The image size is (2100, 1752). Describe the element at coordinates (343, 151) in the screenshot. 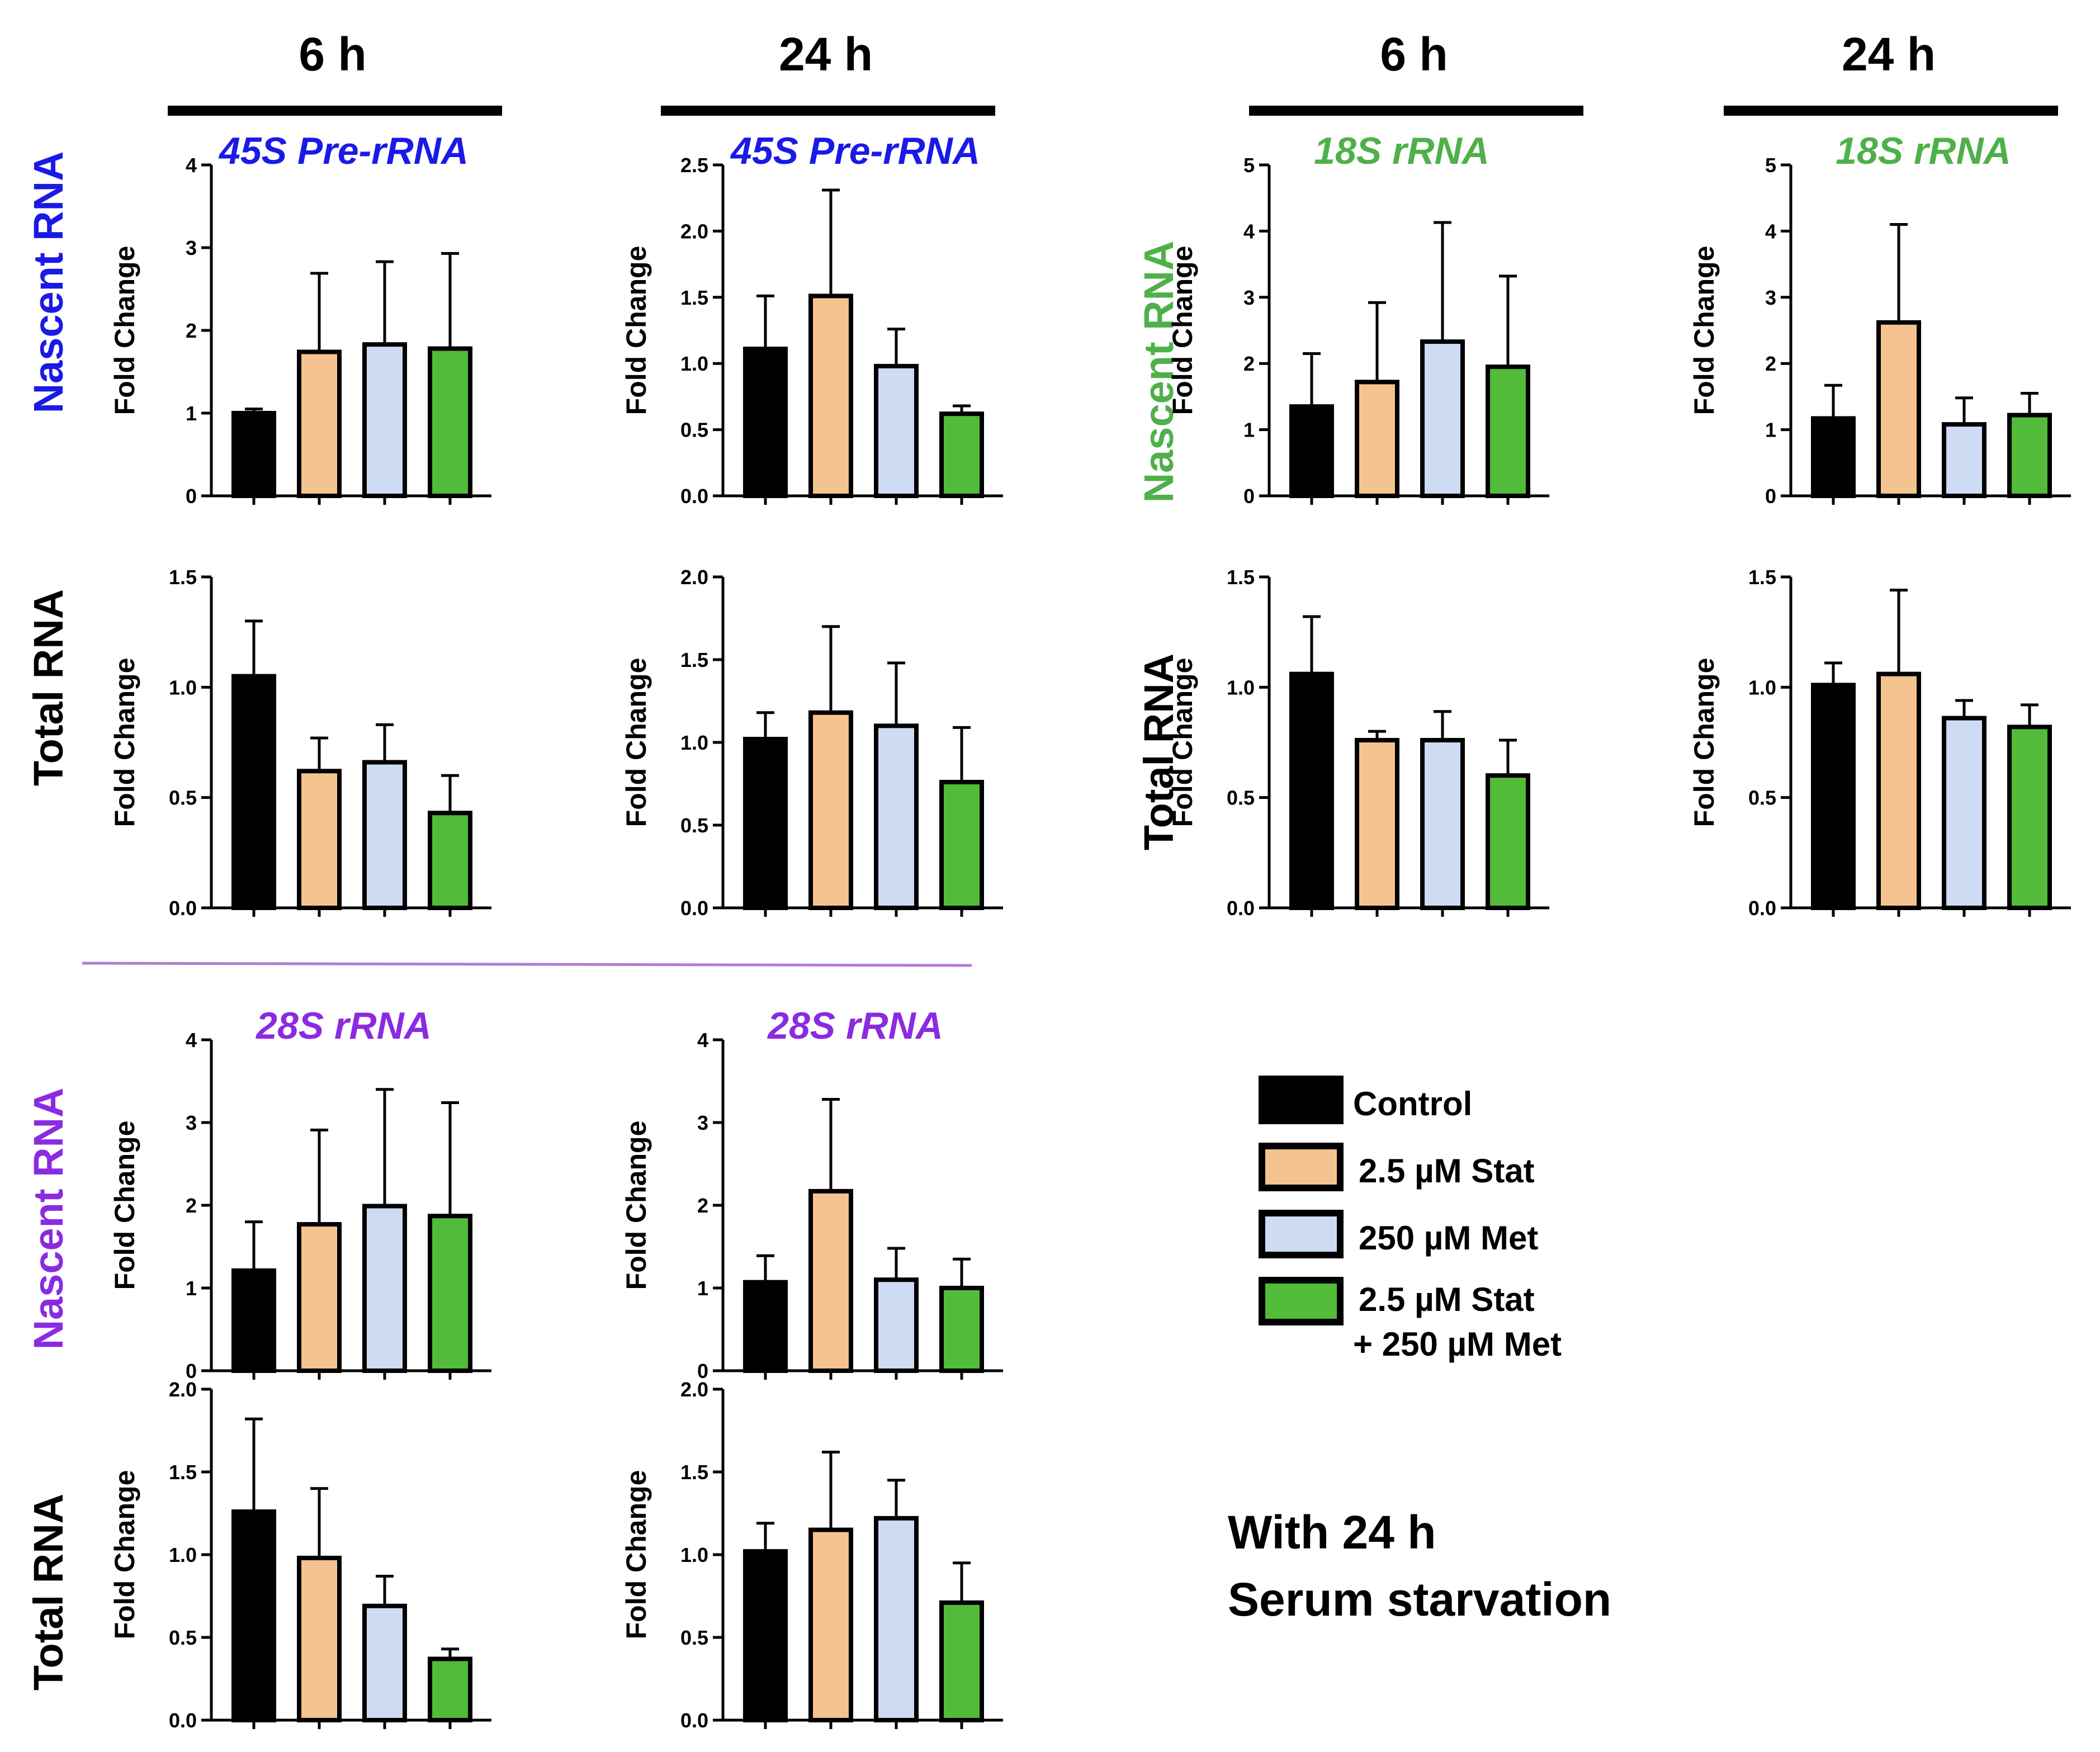

I see `chart-title: 45S Pre-rRNA` at that location.